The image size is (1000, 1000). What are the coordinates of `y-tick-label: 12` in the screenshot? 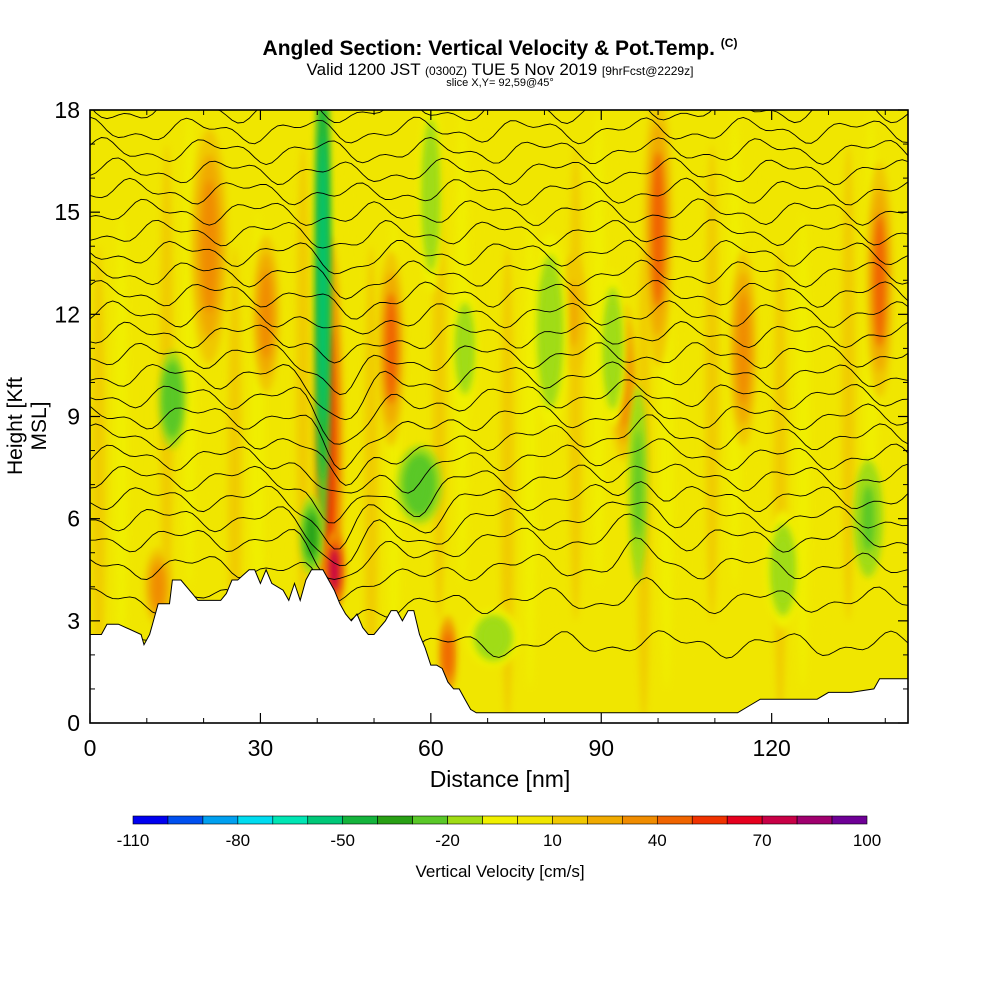 It's located at (67, 314).